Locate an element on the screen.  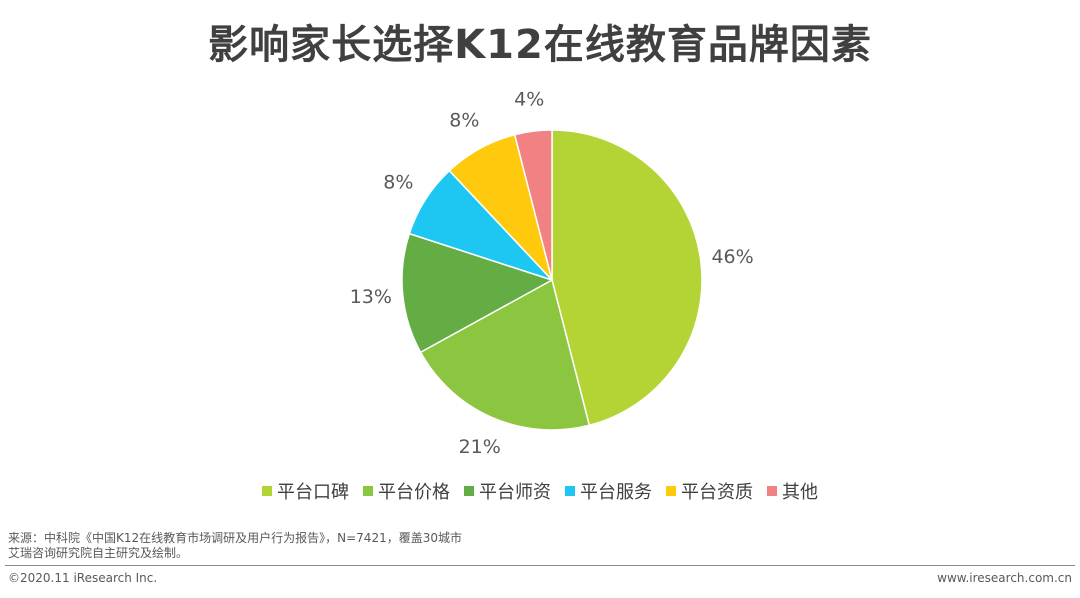
legend-label: 平台资质 is located at coordinates (717, 492).